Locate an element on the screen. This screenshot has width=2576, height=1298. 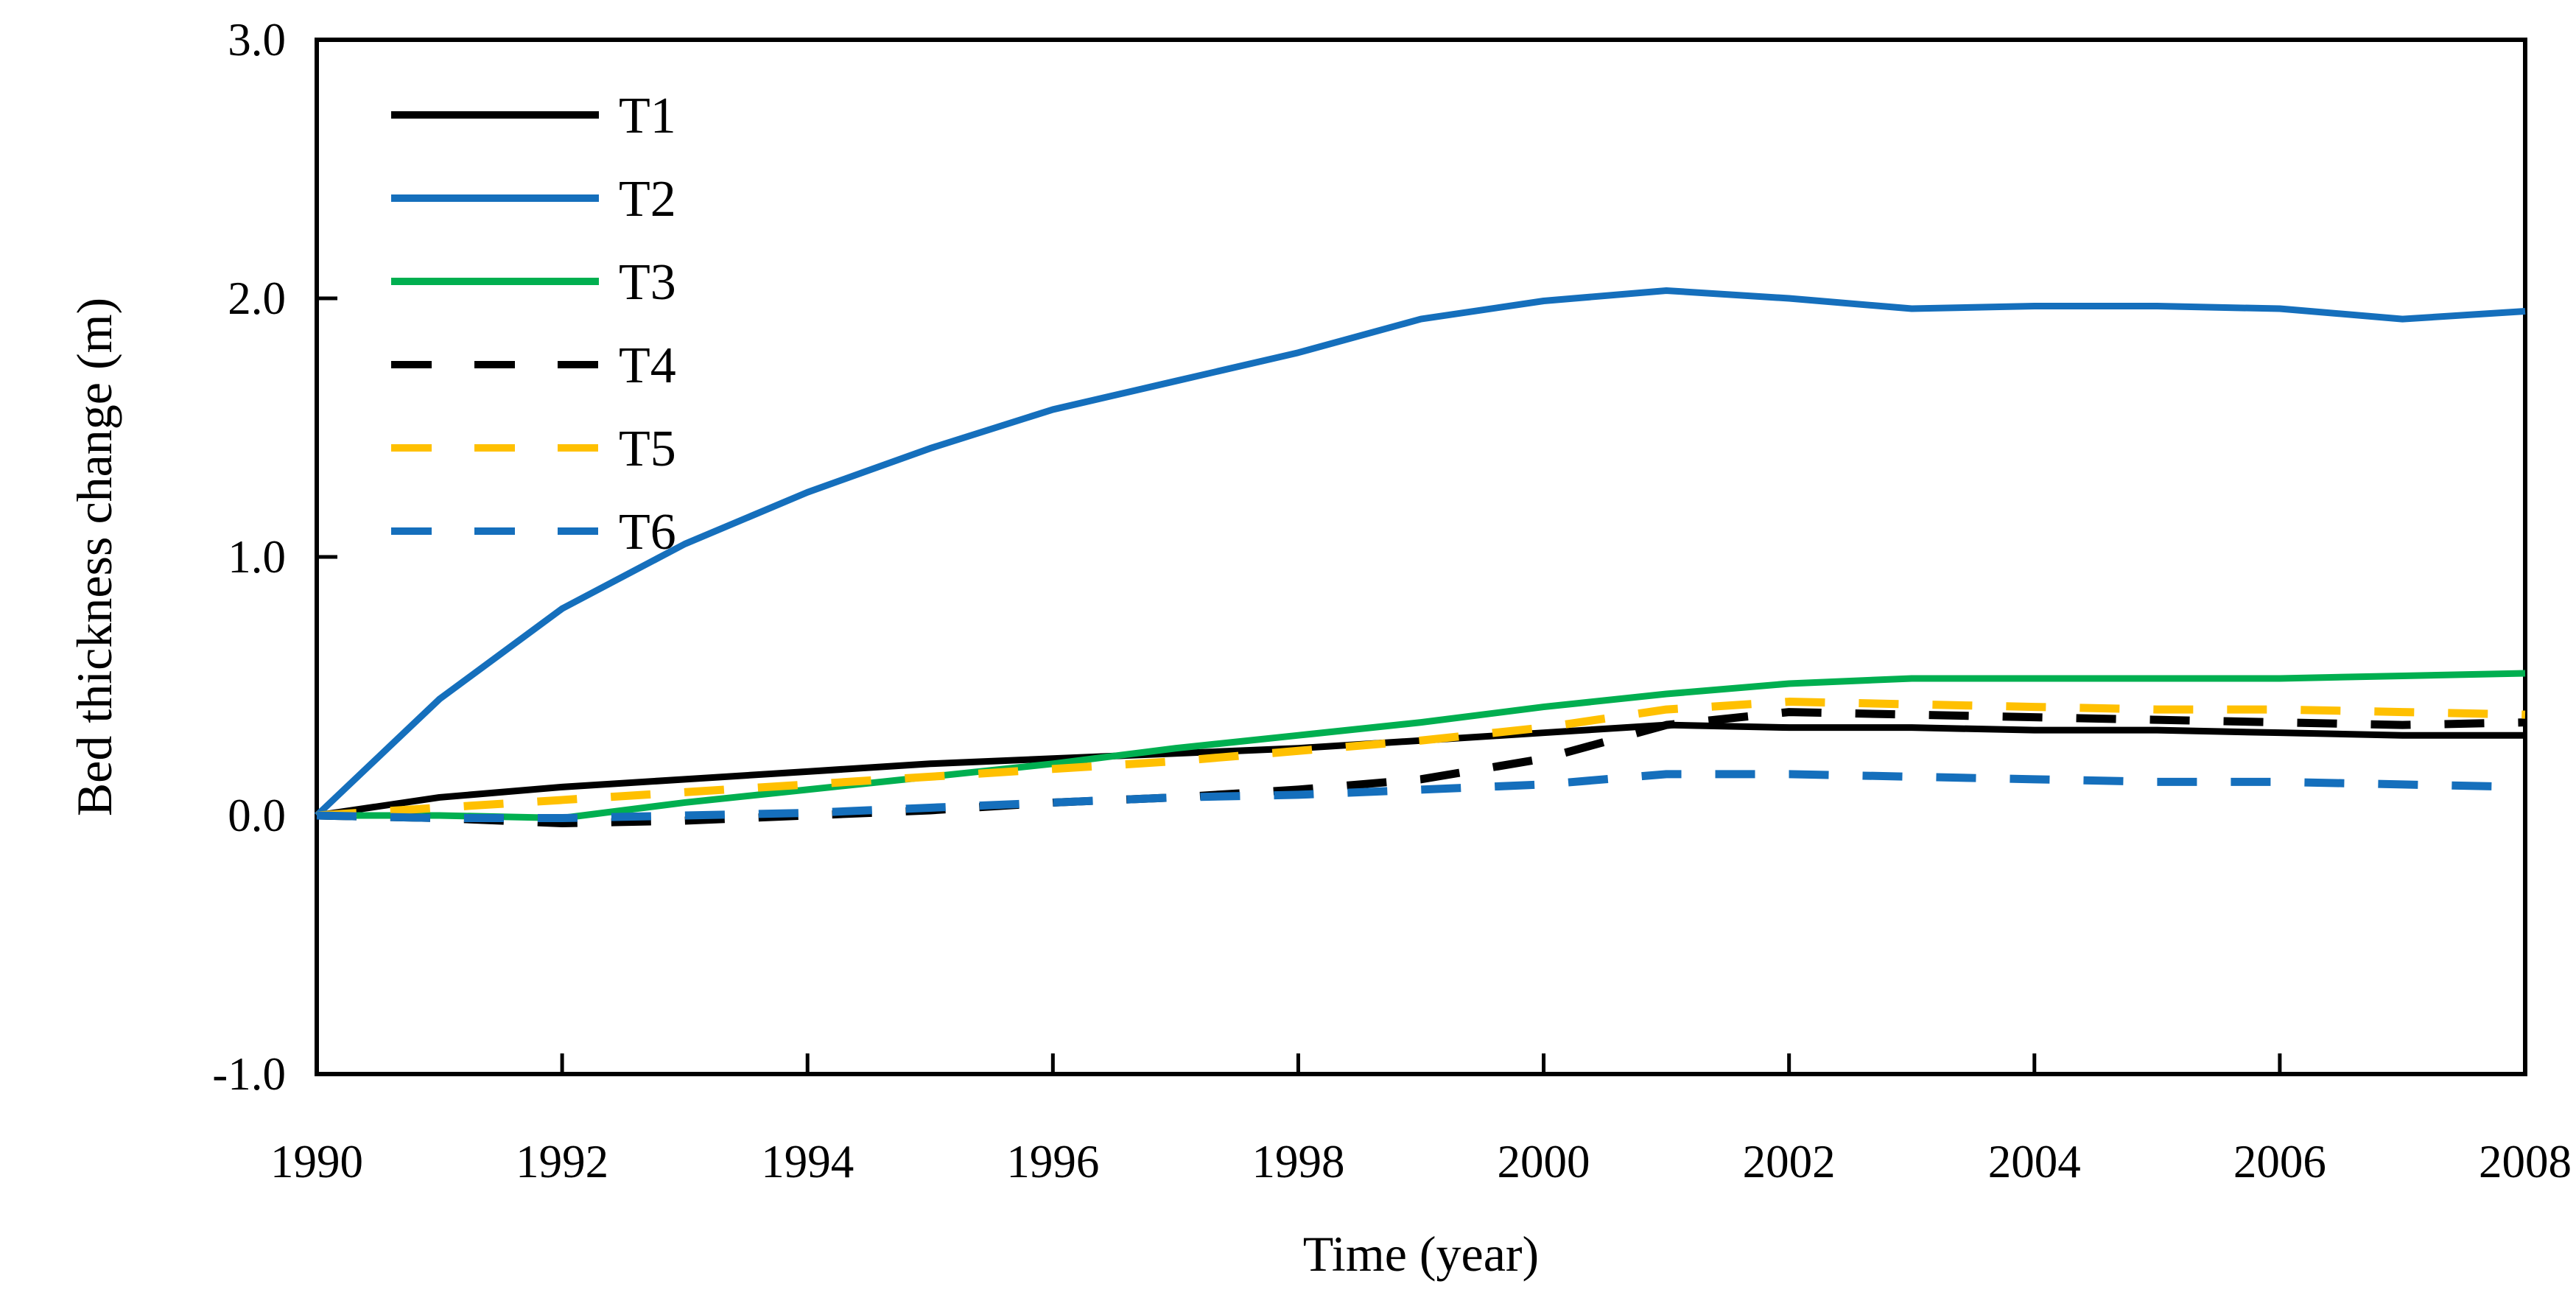
y-tick-label-0.0: 0.0 is located at coordinates (257, 815).